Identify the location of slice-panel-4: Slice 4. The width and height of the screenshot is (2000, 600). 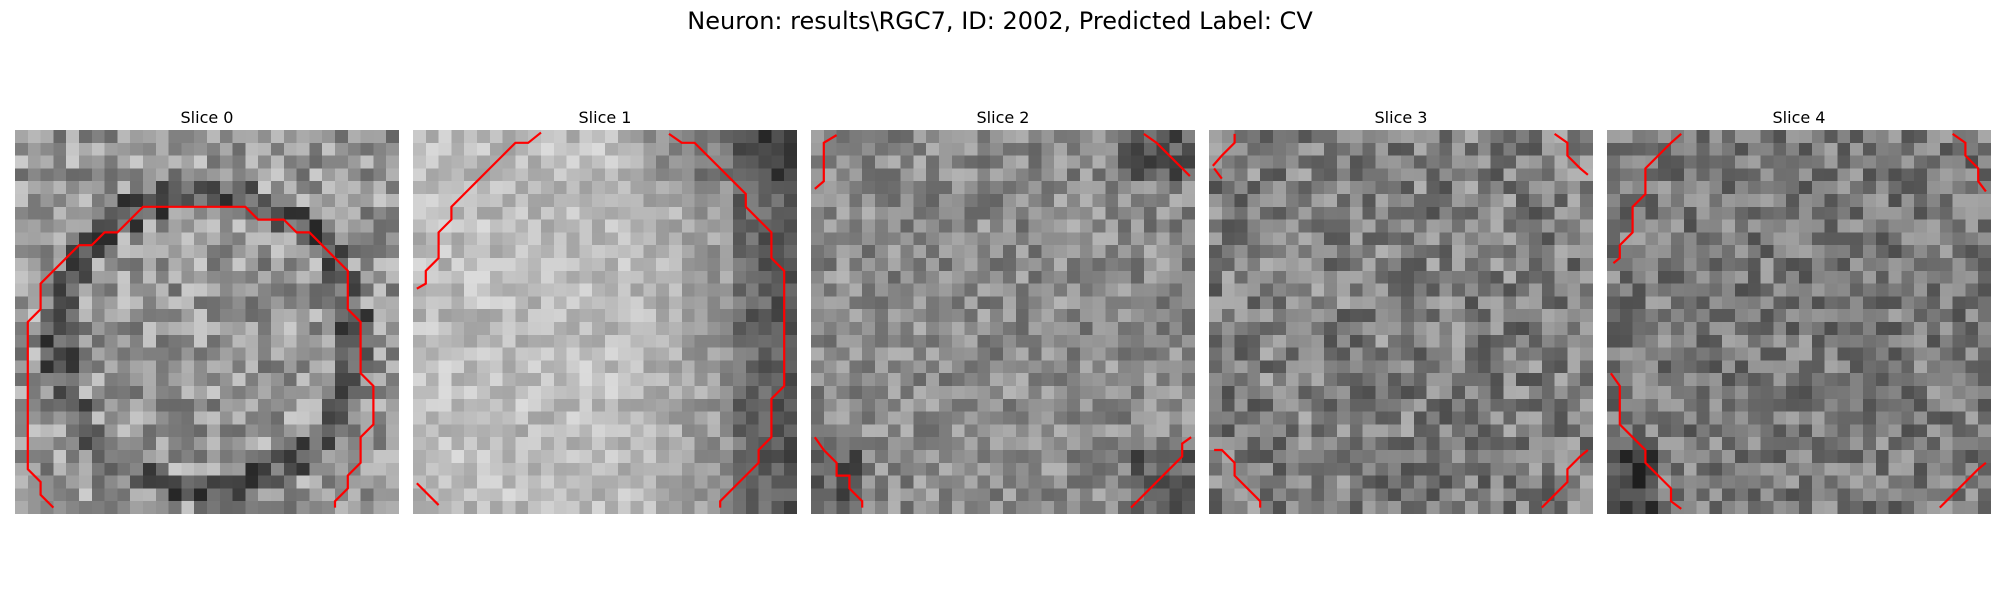
(1799, 311).